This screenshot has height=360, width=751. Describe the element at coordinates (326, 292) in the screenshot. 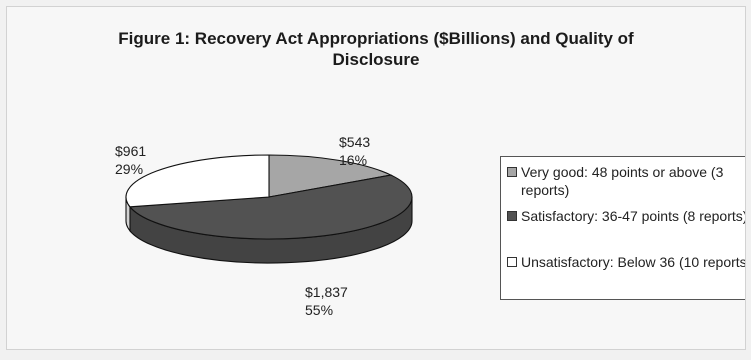

I see `slice-value-satisfactory: $1,837` at that location.